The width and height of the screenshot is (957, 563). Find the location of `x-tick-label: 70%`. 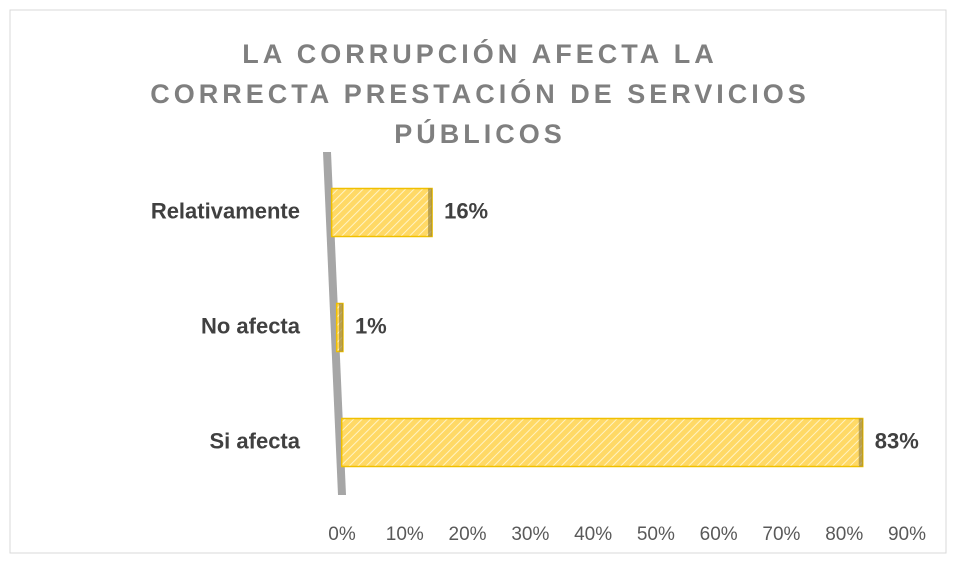

x-tick-label: 70% is located at coordinates (781, 534).